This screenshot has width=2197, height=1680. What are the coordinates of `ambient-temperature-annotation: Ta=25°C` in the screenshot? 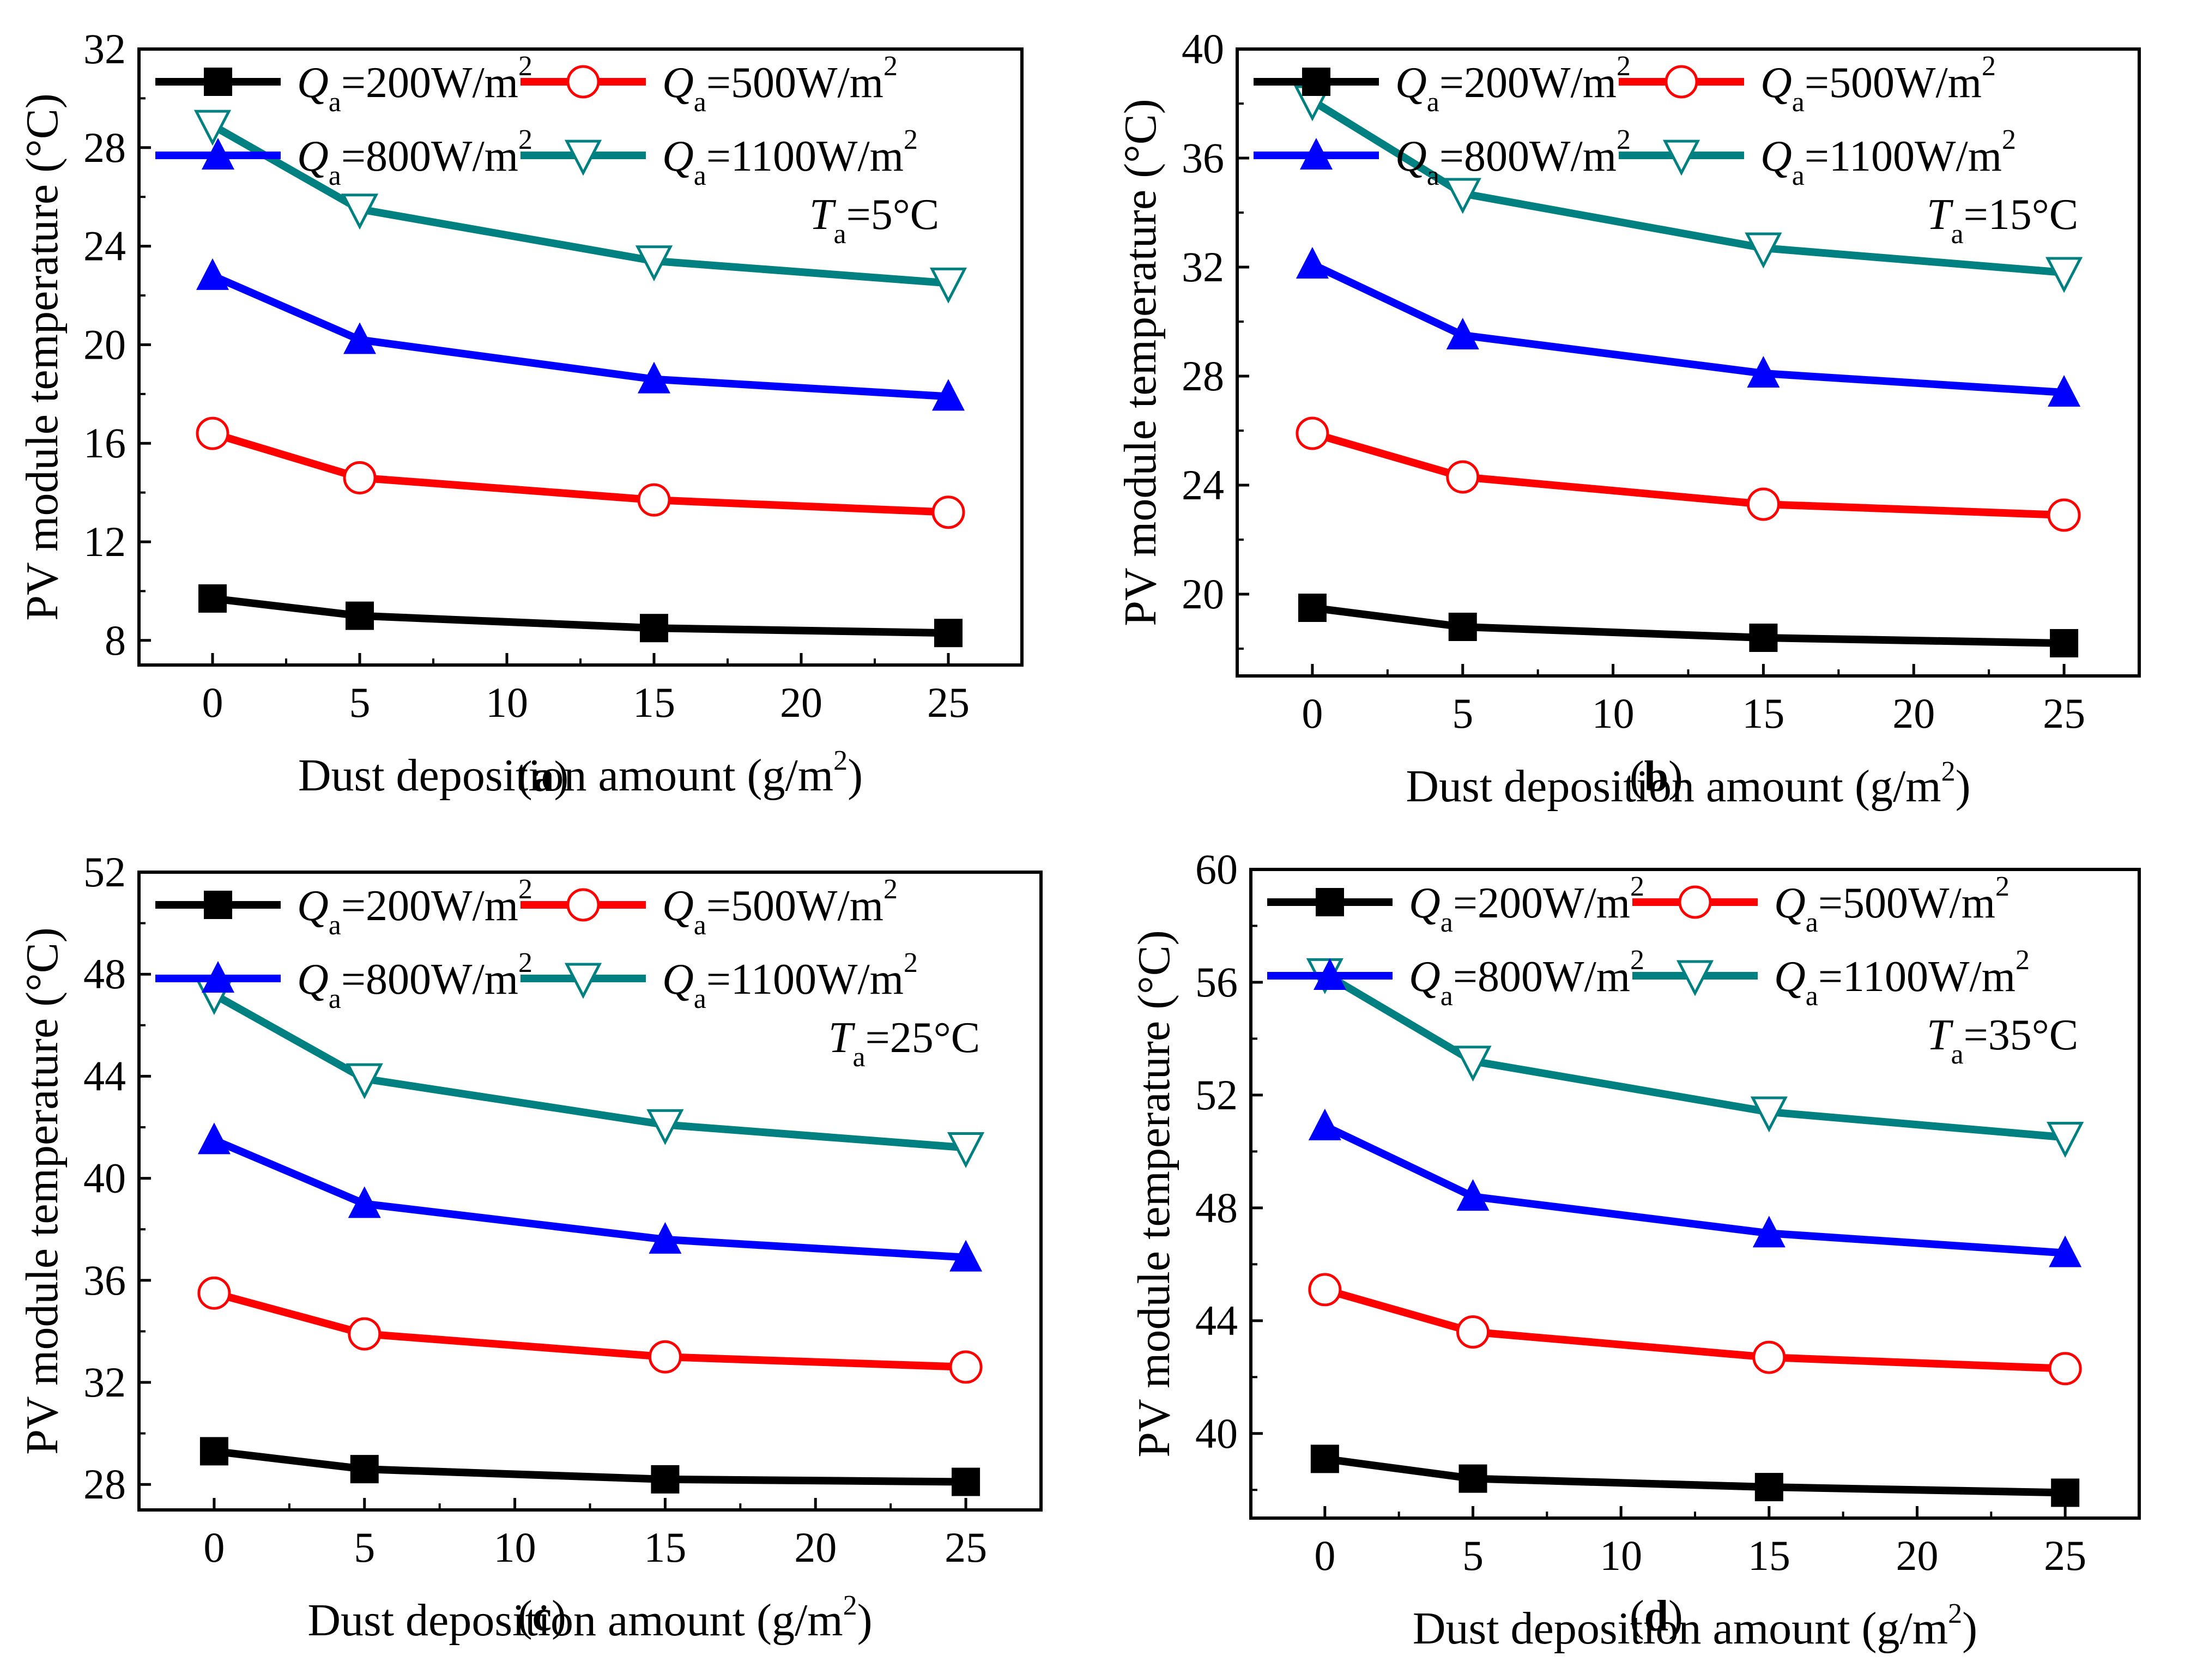 It's located at (904, 1043).